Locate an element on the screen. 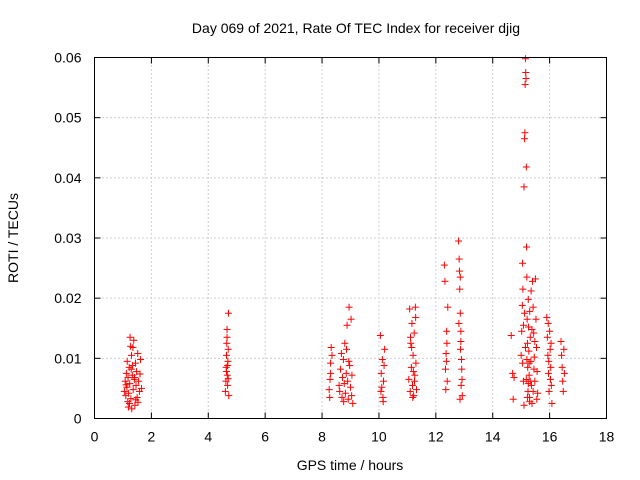  x-tick-label: 0 is located at coordinates (95, 437).